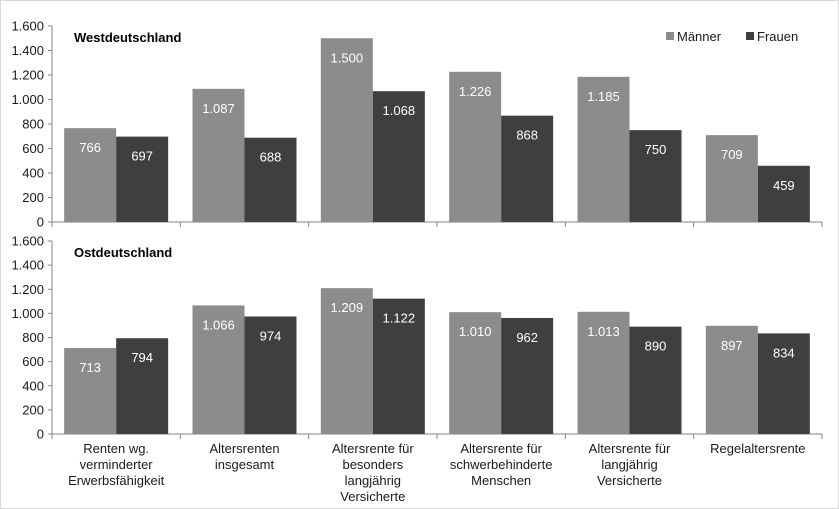 The image size is (839, 509). Describe the element at coordinates (271, 336) in the screenshot. I see `data-label: 974` at that location.